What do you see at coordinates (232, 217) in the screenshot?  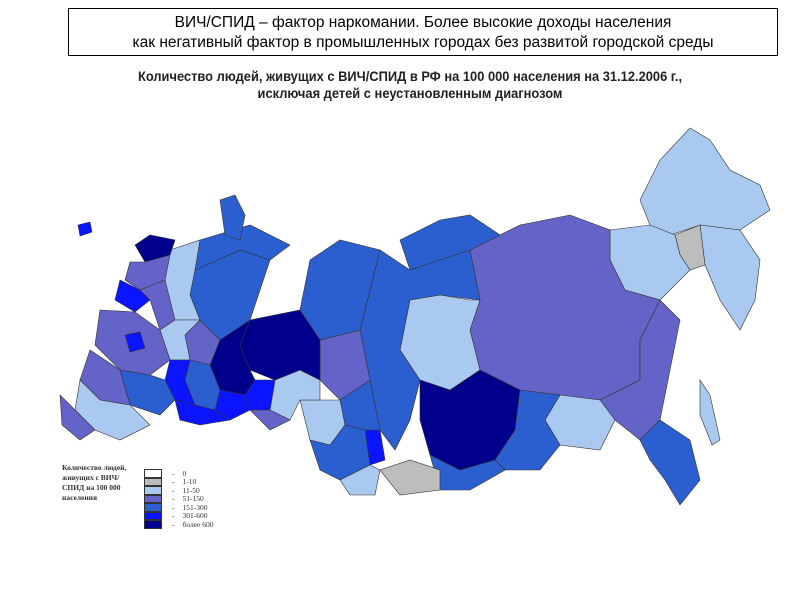 I see `region-novaya-zemlya` at bounding box center [232, 217].